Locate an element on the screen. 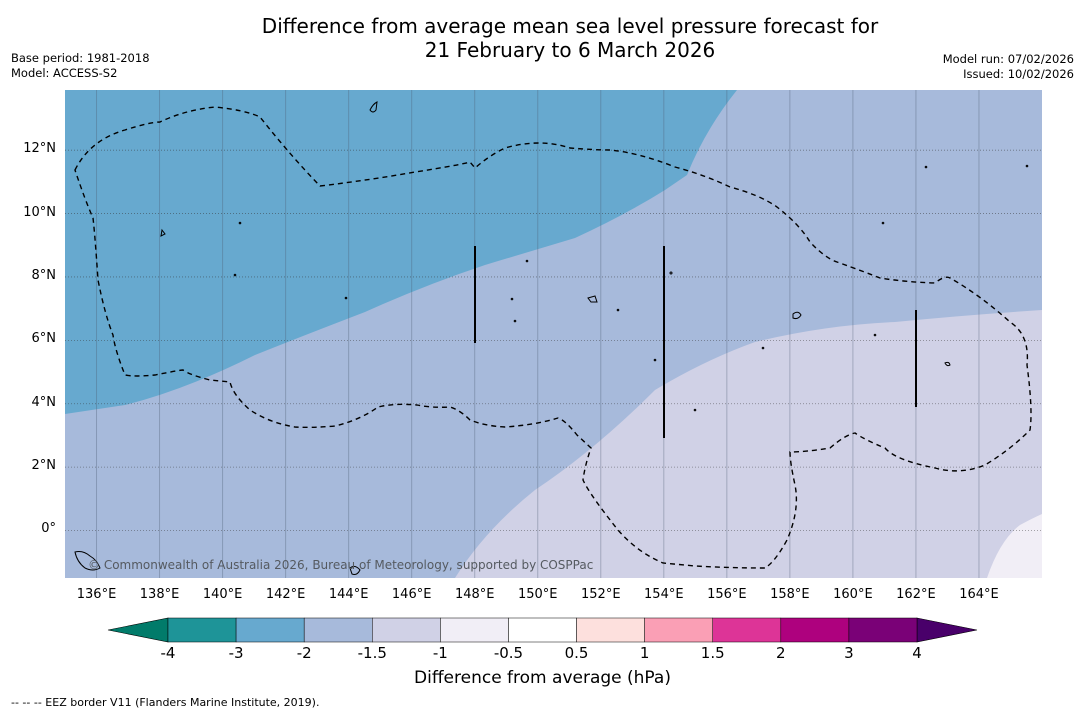 Image resolution: width=1085 pixels, height=713 pixels. island-chuuk is located at coordinates (592, 299).